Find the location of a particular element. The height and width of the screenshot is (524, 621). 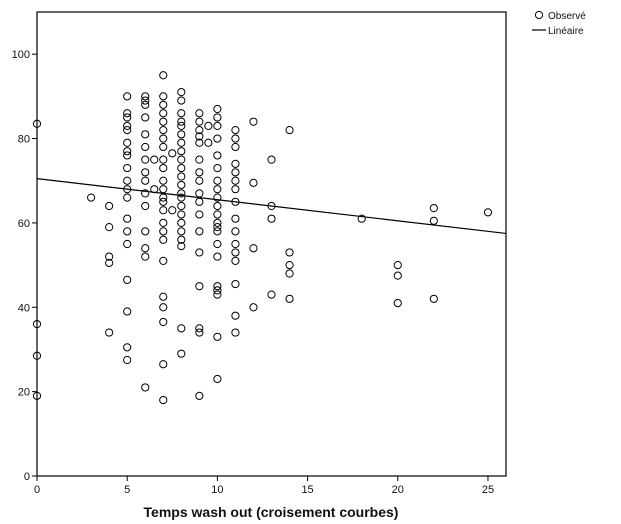

legend-label: Linéaire is located at coordinates (566, 31).